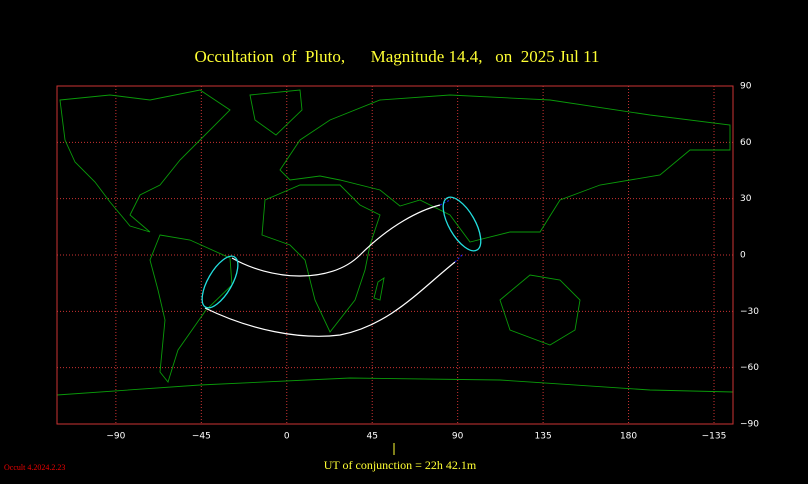 This screenshot has height=484, width=808. What do you see at coordinates (714, 437) in the screenshot?
I see `x-tick-label: −135` at bounding box center [714, 437].